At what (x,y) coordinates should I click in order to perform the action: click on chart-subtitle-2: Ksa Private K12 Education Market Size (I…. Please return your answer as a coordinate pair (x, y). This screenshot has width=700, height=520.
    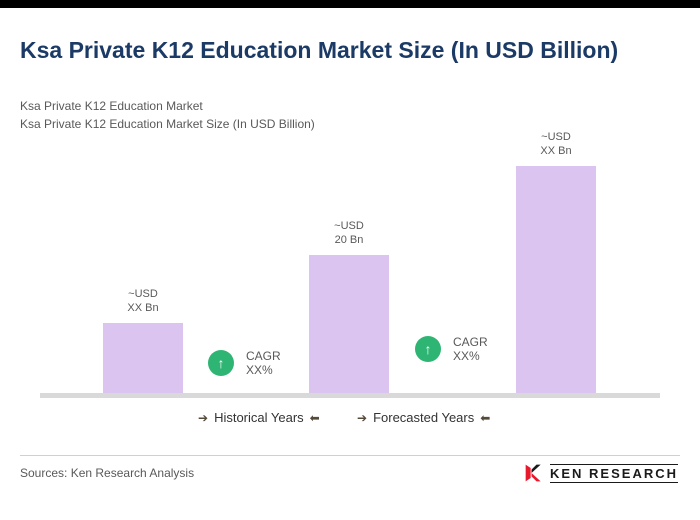
    Looking at the image, I should click on (167, 124).